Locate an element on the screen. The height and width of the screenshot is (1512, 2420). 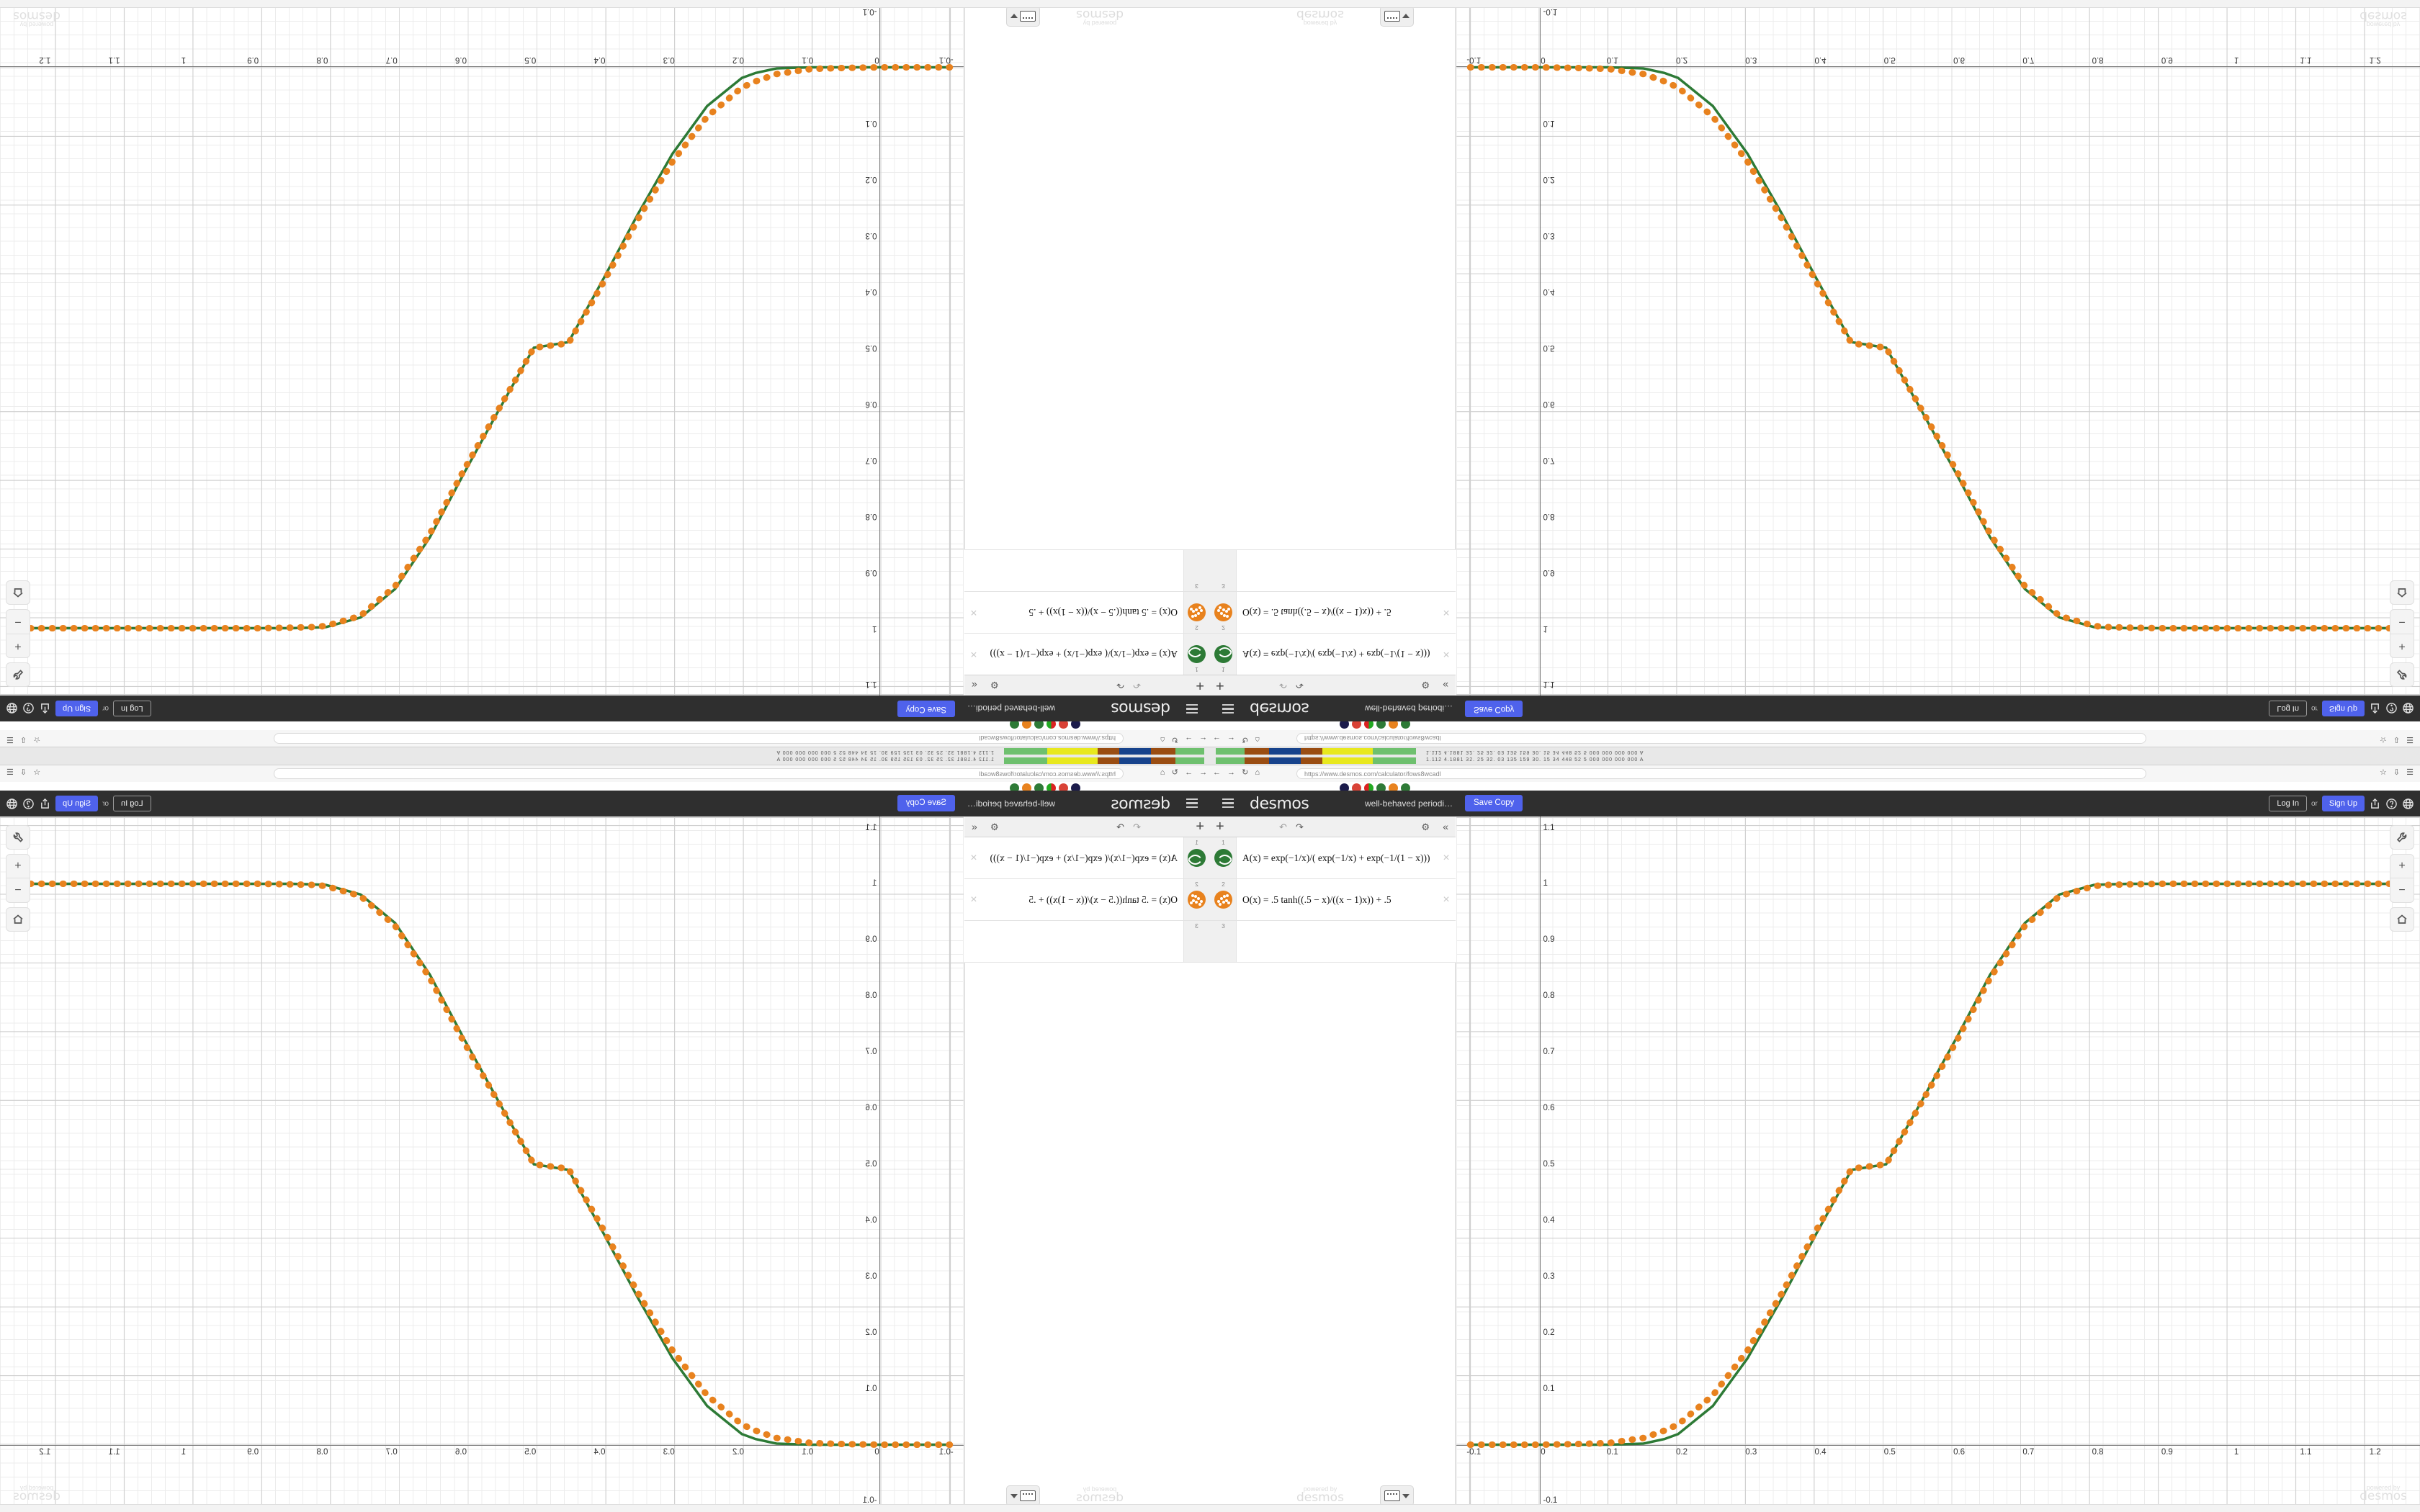
log-in-button: Log In is located at coordinates (132, 803).